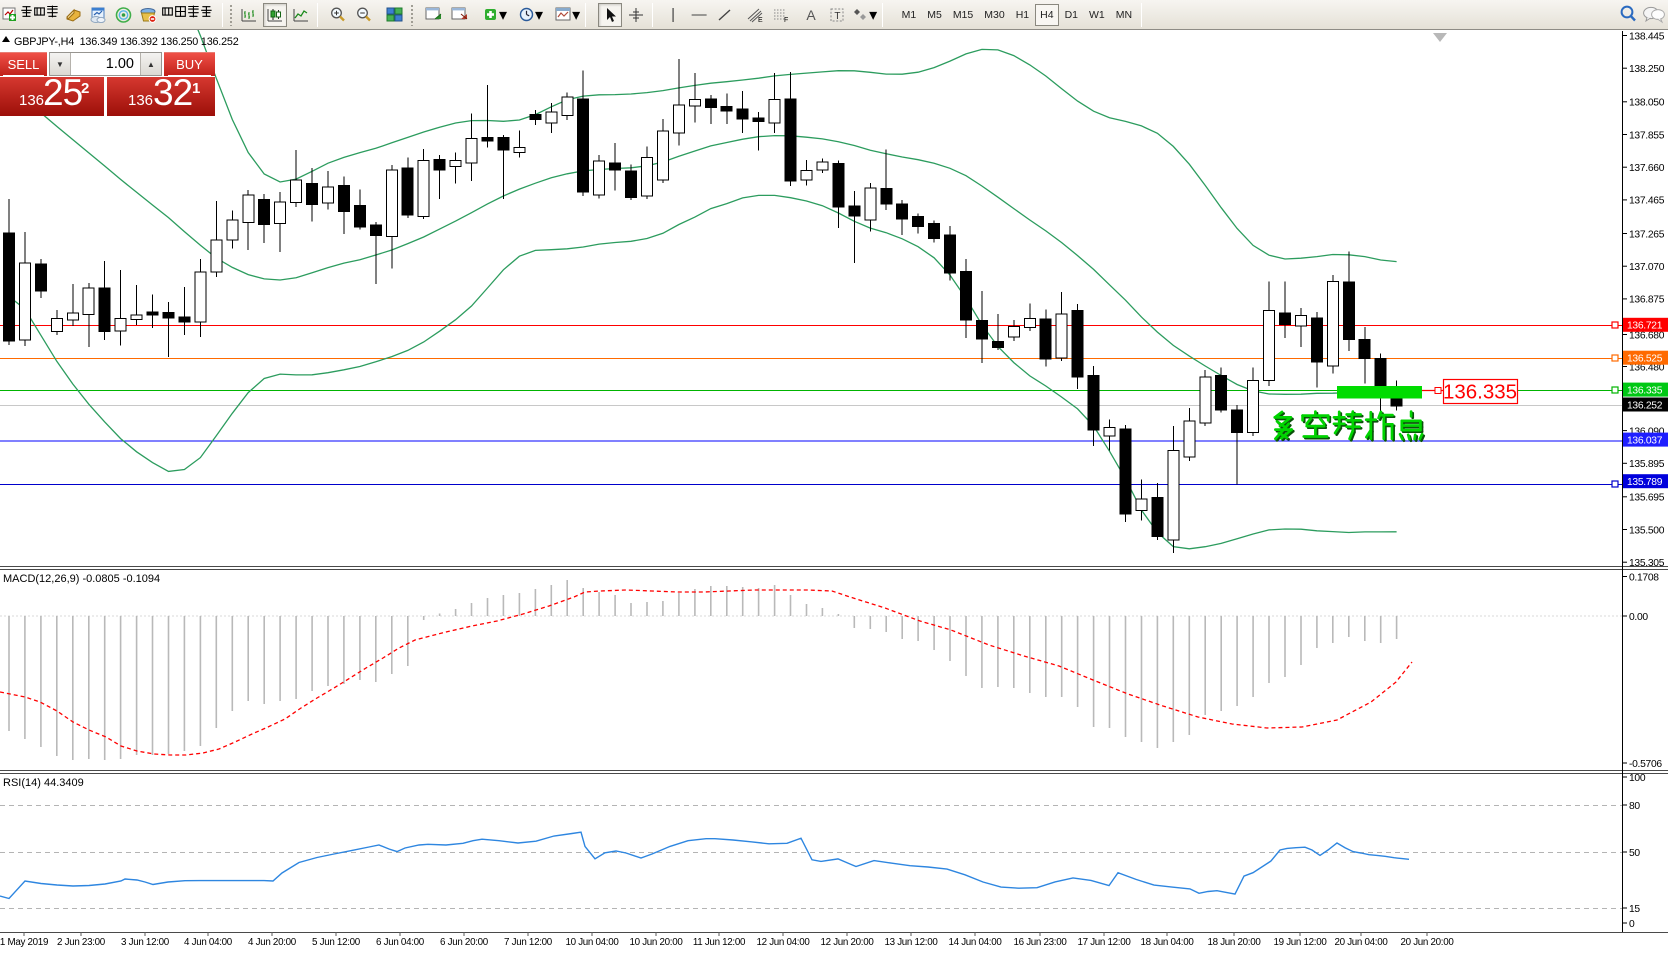 This screenshot has width=1668, height=959. What do you see at coordinates (592, 942) in the screenshot?
I see `svg-text: 10 Jun 04:00` at bounding box center [592, 942].